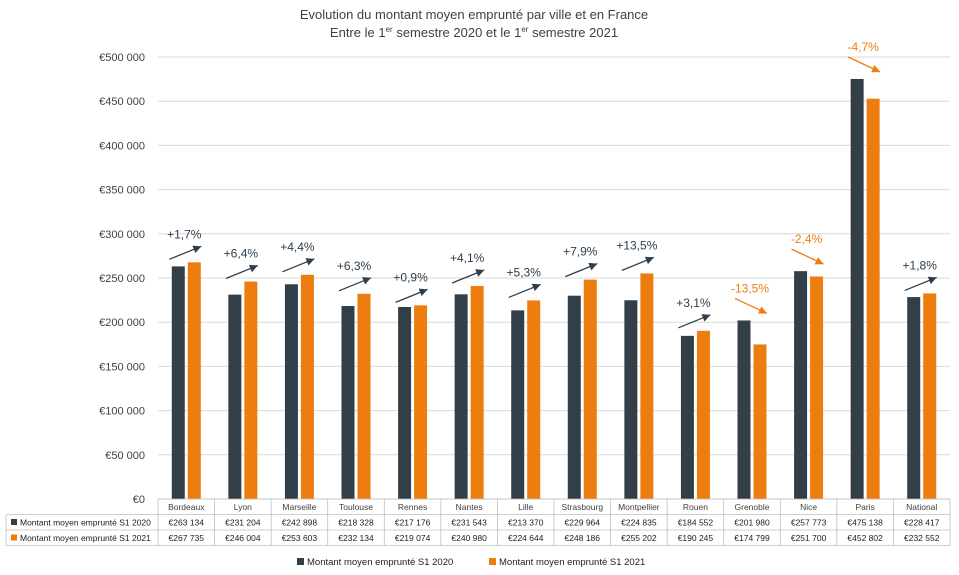 This screenshot has height=575, width=959. Describe the element at coordinates (696, 538) in the screenshot. I see `table-cell: €190 245` at that location.